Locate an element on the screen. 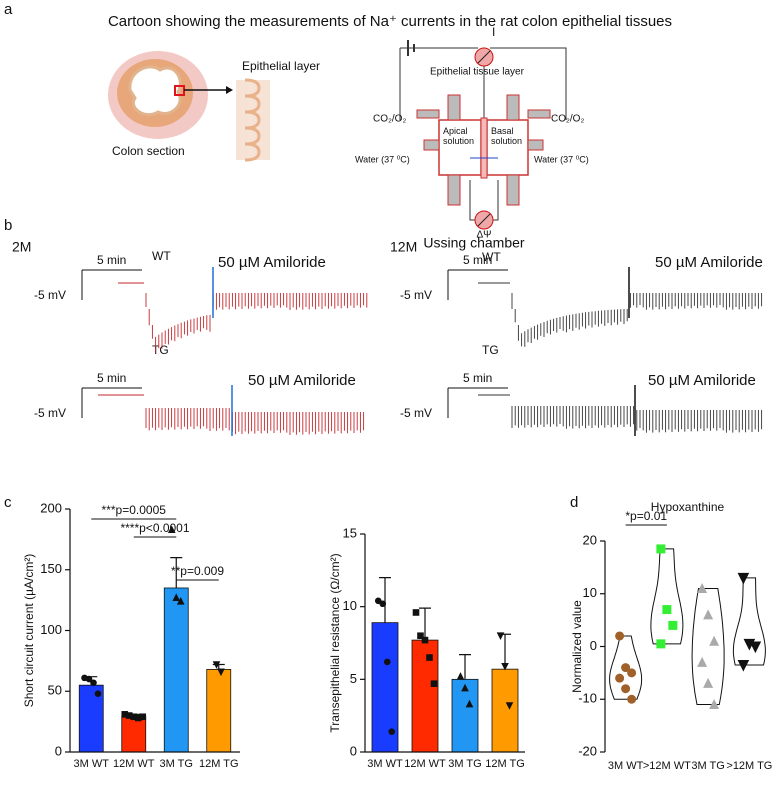 The image size is (778, 798). significance-label: *p=0.01 is located at coordinates (646, 516).